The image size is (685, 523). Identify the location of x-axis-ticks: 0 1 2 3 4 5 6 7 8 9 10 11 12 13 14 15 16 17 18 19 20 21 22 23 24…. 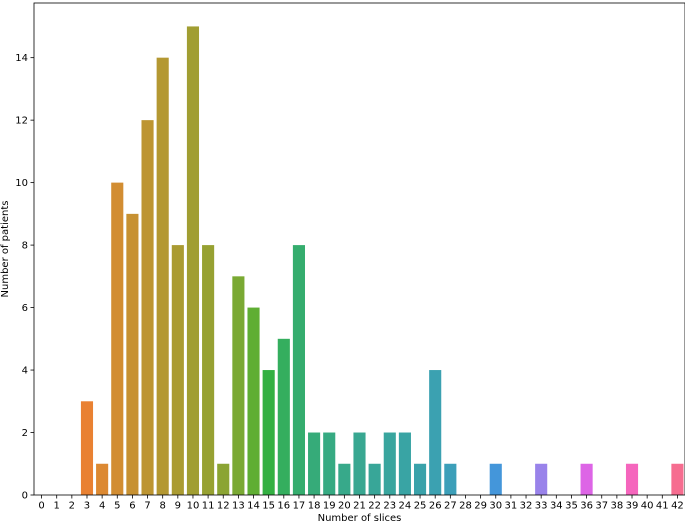
(361, 503).